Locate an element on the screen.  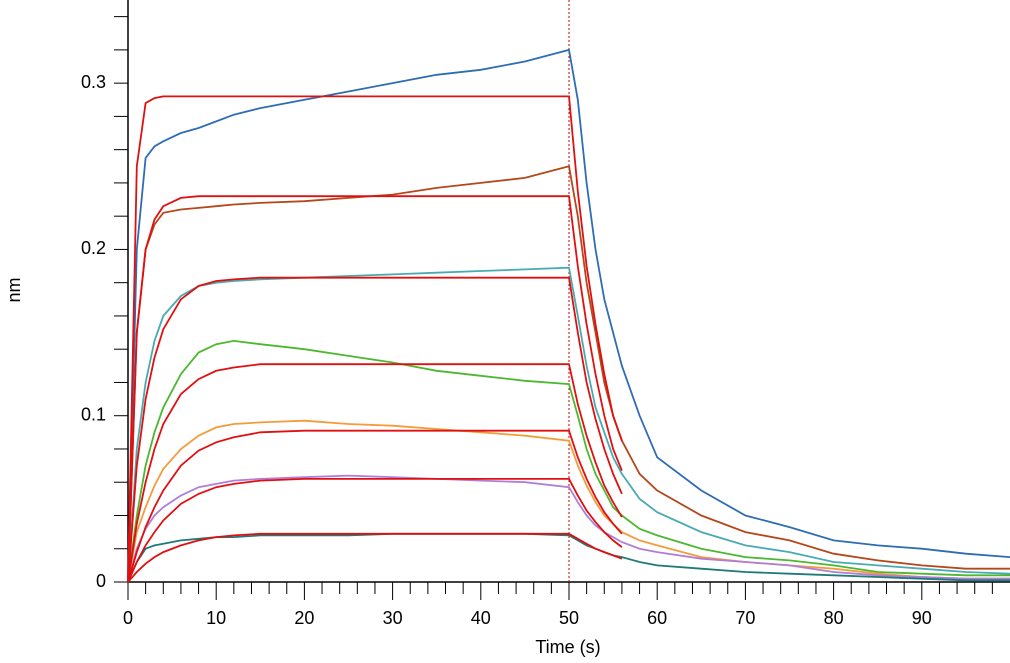
y-tick-label: 0 is located at coordinates (101, 581).